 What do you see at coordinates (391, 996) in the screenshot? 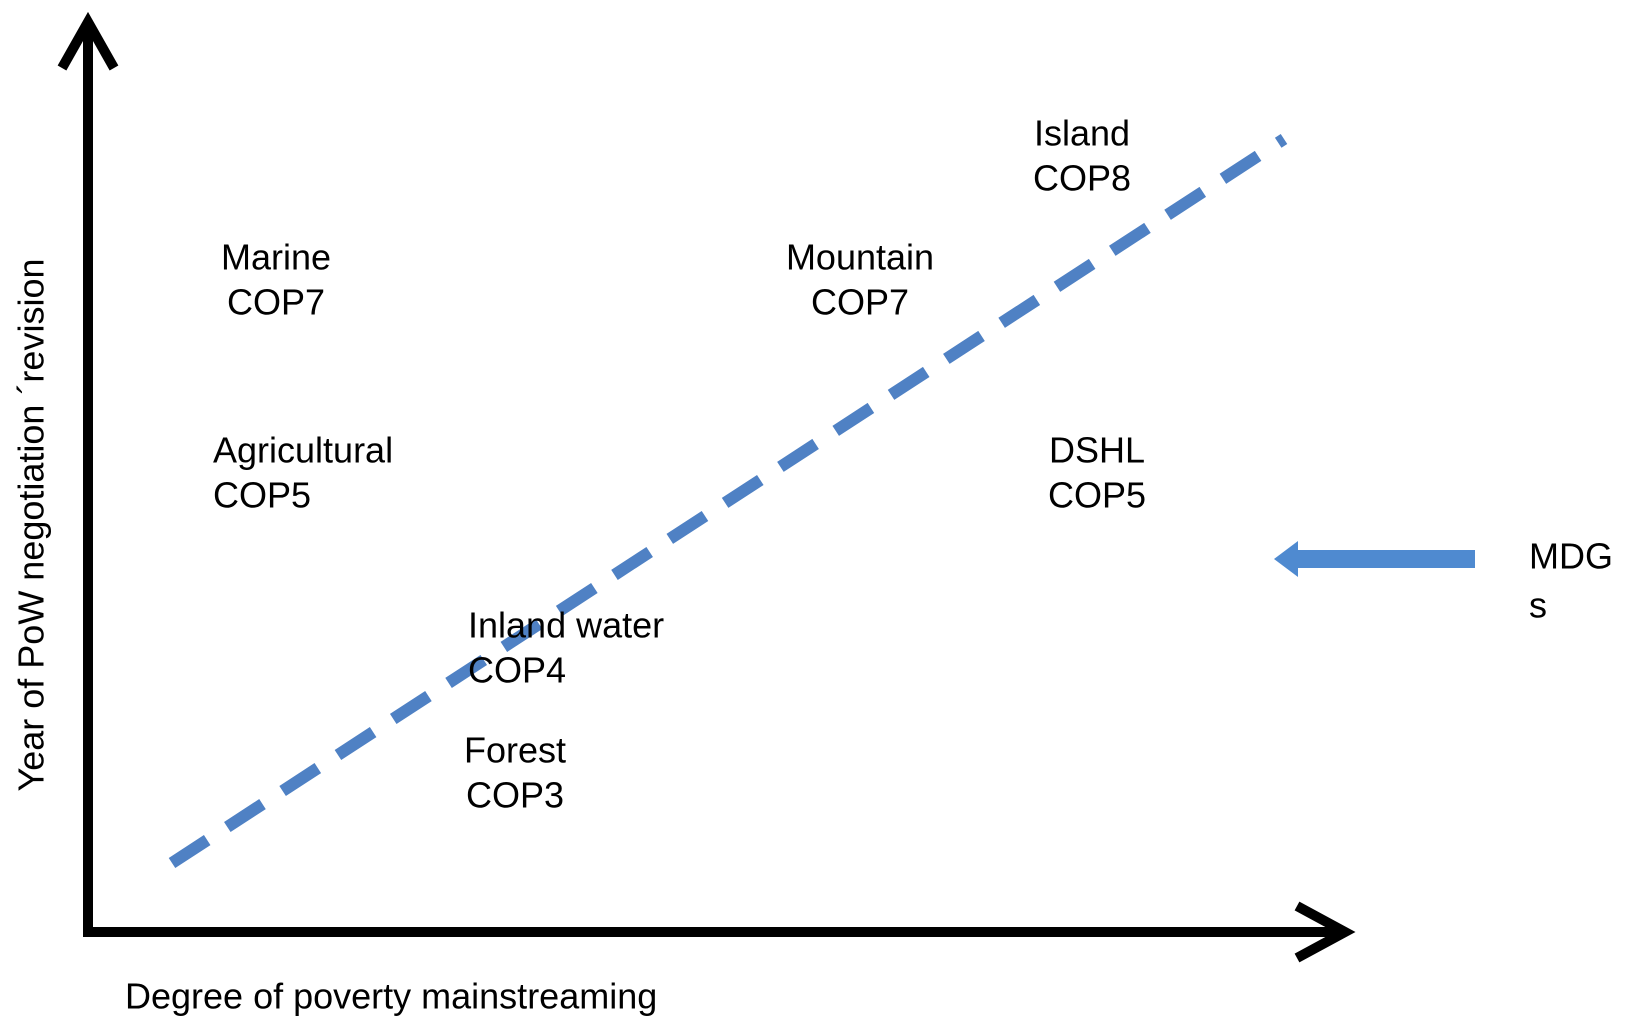
I see `x-axis-label: Degree of poverty mainstreaming` at bounding box center [391, 996].